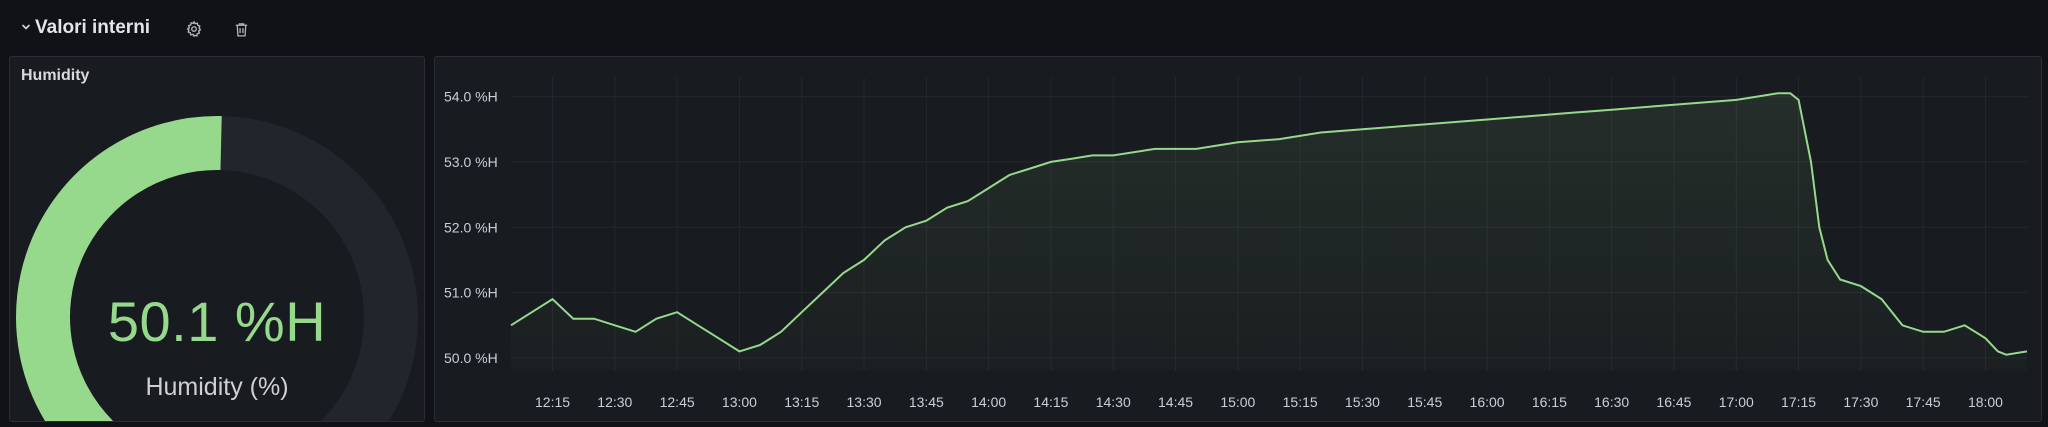 The image size is (2048, 427). Describe the element at coordinates (614, 402) in the screenshot. I see `x-tick-label: 12:30` at that location.